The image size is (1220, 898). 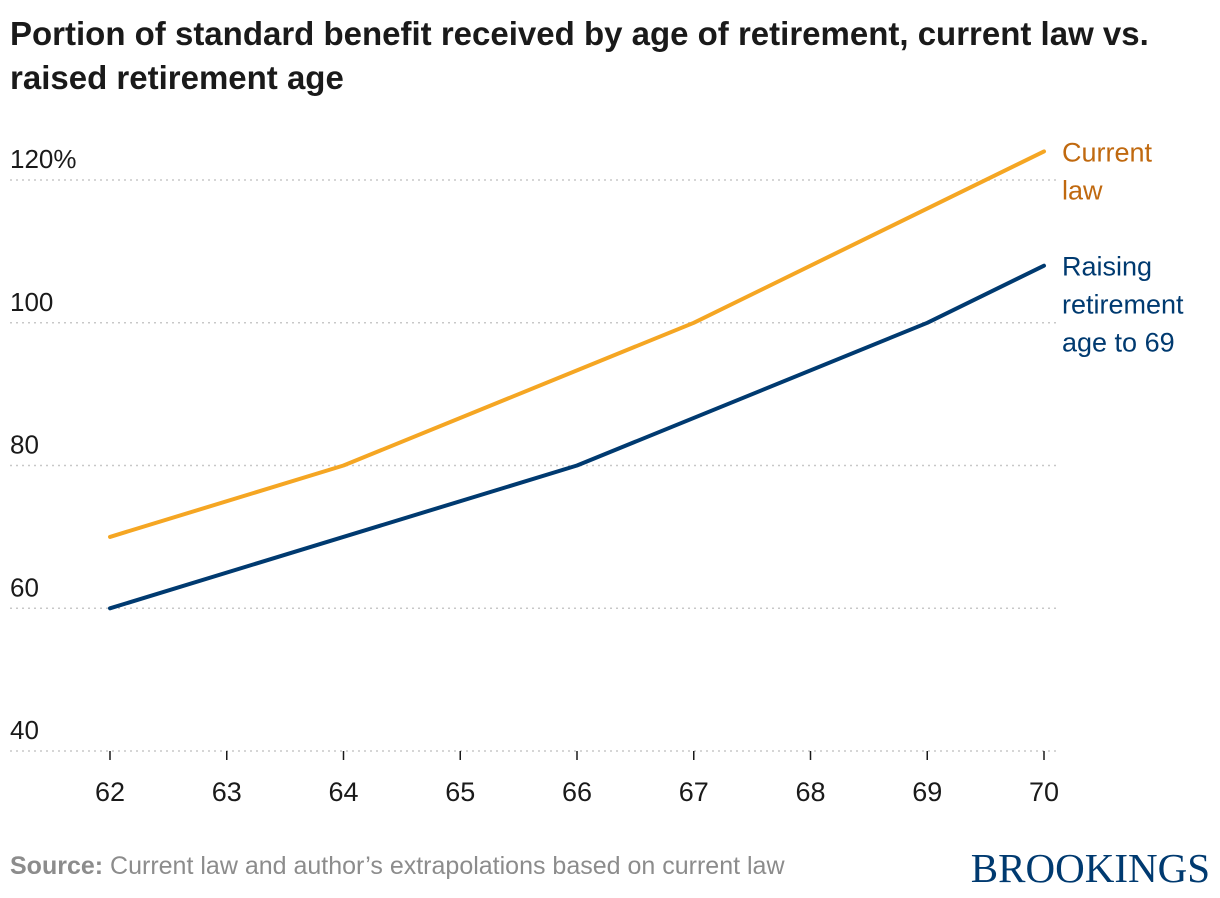 What do you see at coordinates (1118, 343) in the screenshot?
I see `series-label-line: age to 69` at bounding box center [1118, 343].